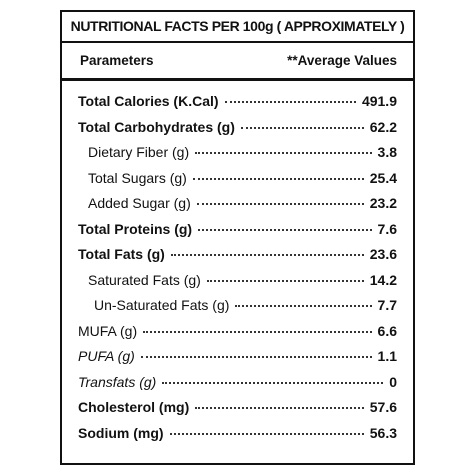 Image resolution: width=474 pixels, height=474 pixels. Describe the element at coordinates (139, 152) in the screenshot. I see `row-label: Dietary Fiber (g)` at that location.